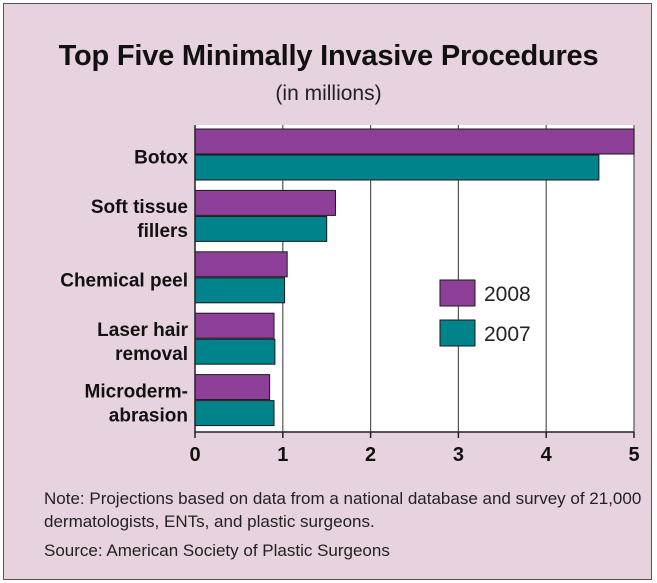  Describe the element at coordinates (142, 330) in the screenshot. I see `category-label: Laser hair` at that location.